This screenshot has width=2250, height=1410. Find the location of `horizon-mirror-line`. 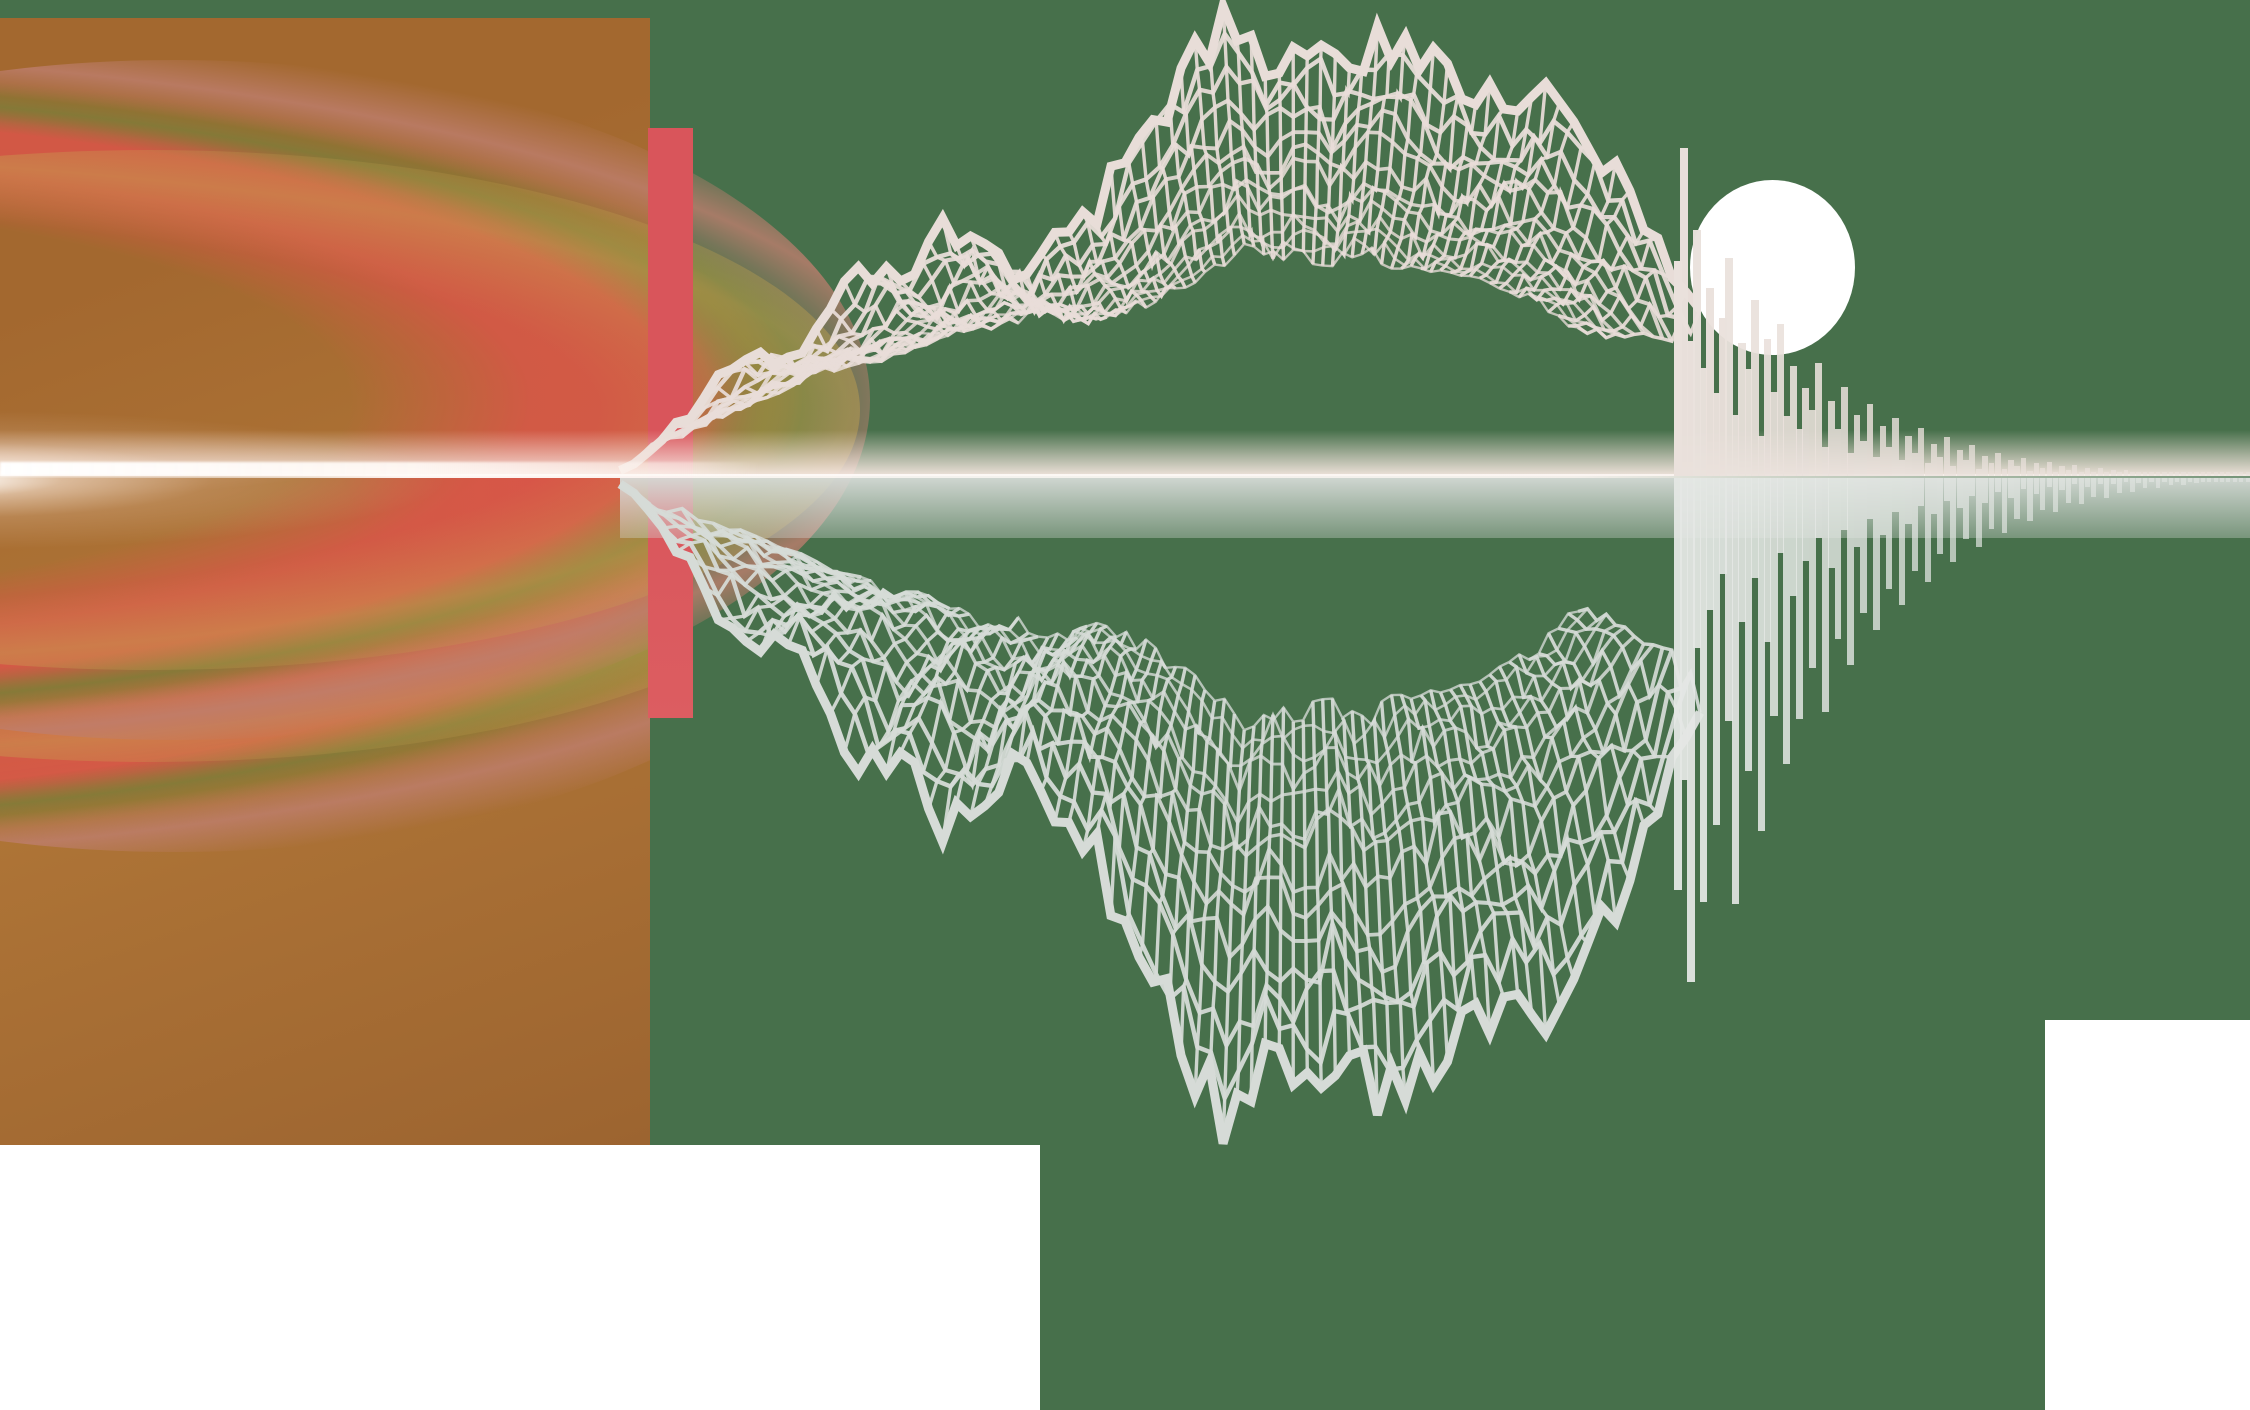

horizon-mirror-line is located at coordinates (1125, 476).